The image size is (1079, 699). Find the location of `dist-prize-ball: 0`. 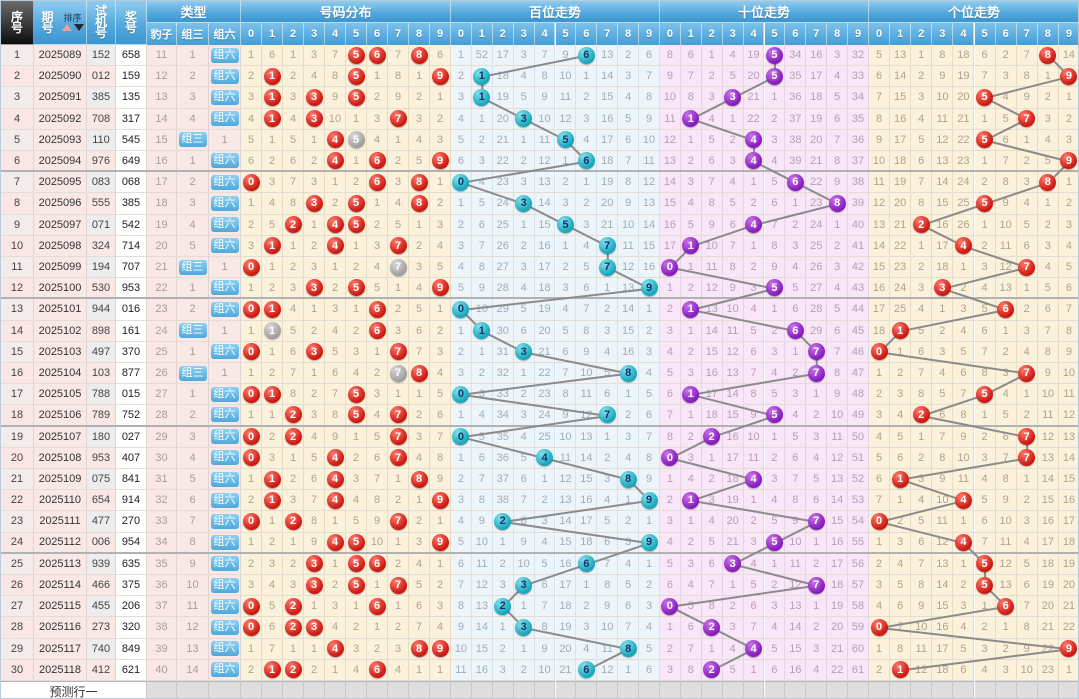

dist-prize-ball: 0 is located at coordinates (251, 627).